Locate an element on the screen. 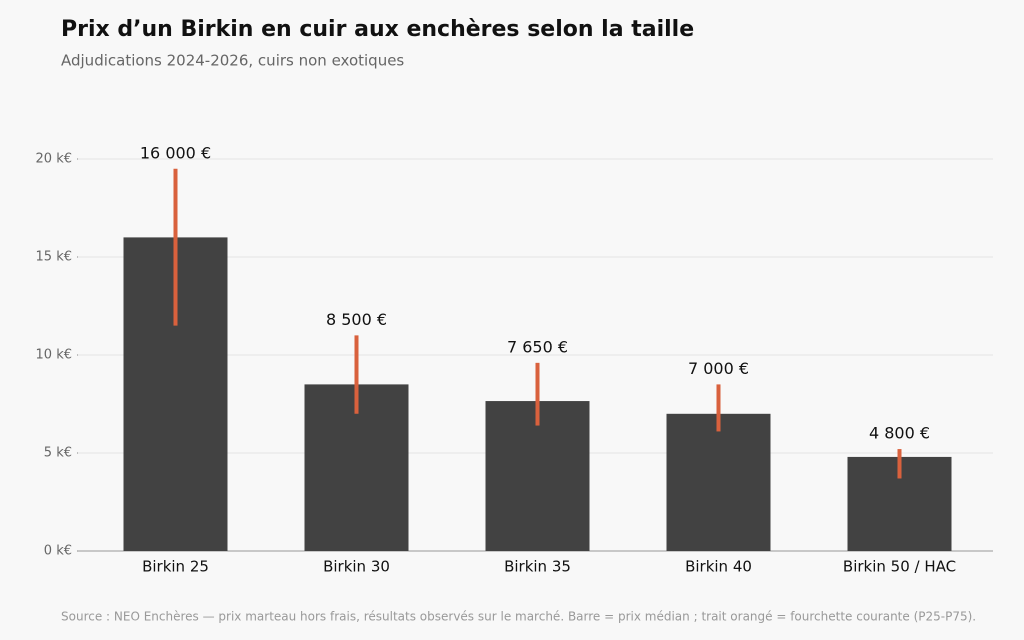  y-tick-label: 10 k€ is located at coordinates (54, 355).